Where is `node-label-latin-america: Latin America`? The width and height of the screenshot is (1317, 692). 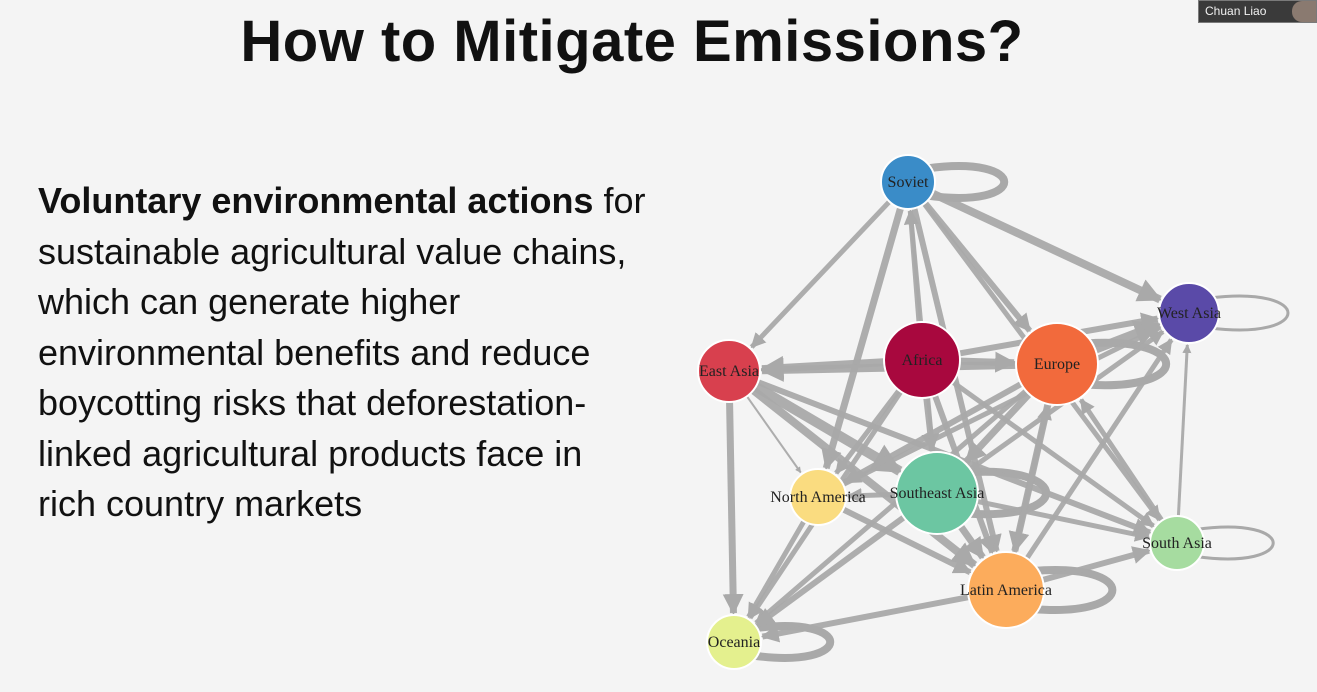
node-label-latin-america: Latin America is located at coordinates (1006, 590).